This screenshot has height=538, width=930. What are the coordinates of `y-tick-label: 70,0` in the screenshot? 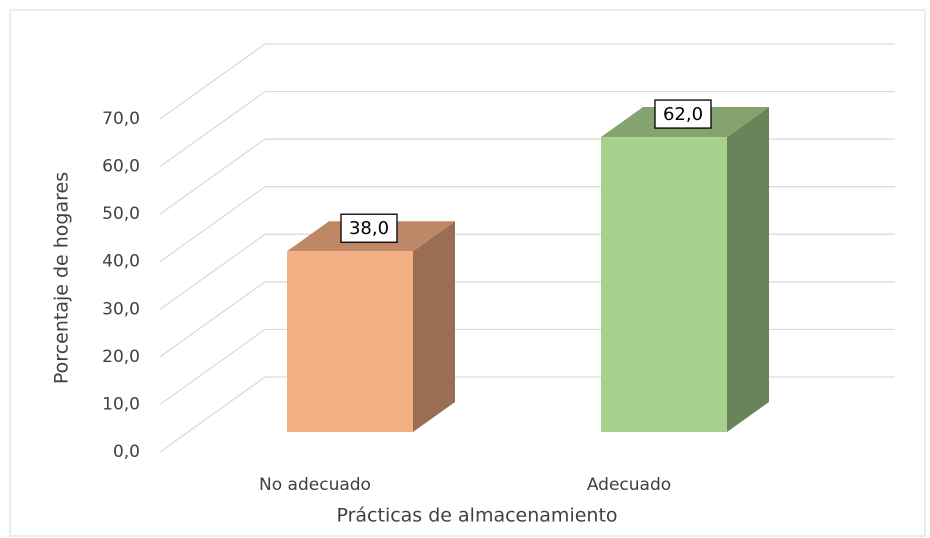 It's located at (121, 119).